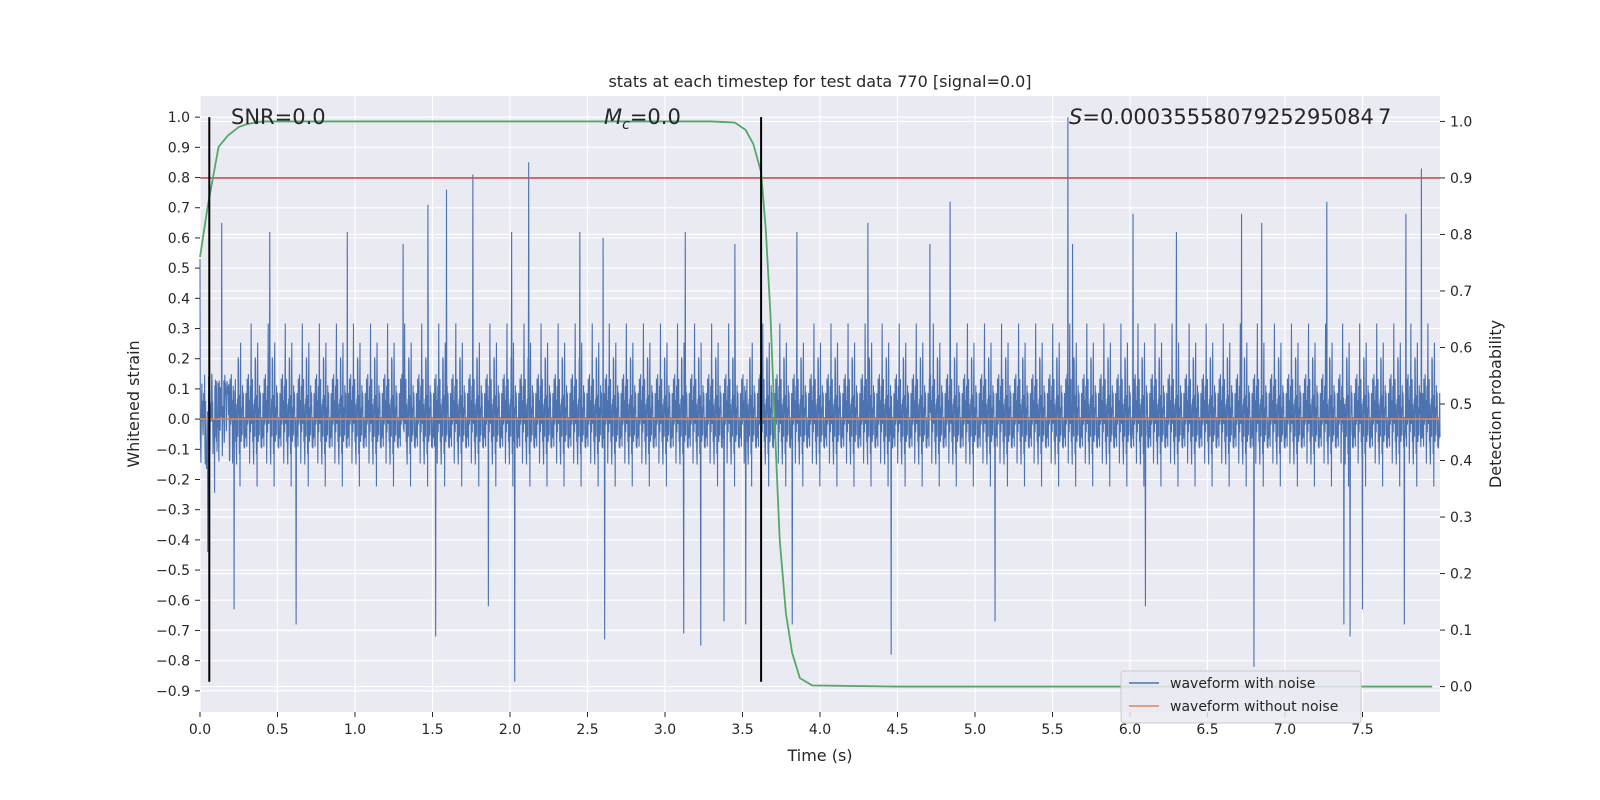  What do you see at coordinates (1285, 730) in the screenshot?
I see `x-tick-label: 7.0` at bounding box center [1285, 730].